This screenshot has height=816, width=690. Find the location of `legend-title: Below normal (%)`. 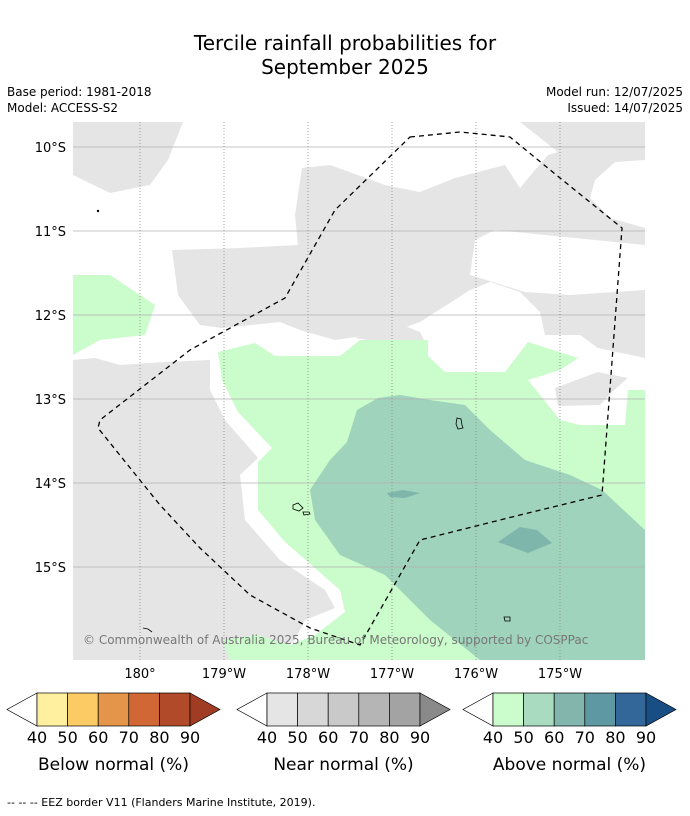

legend-title: Below normal (%) is located at coordinates (113, 765).